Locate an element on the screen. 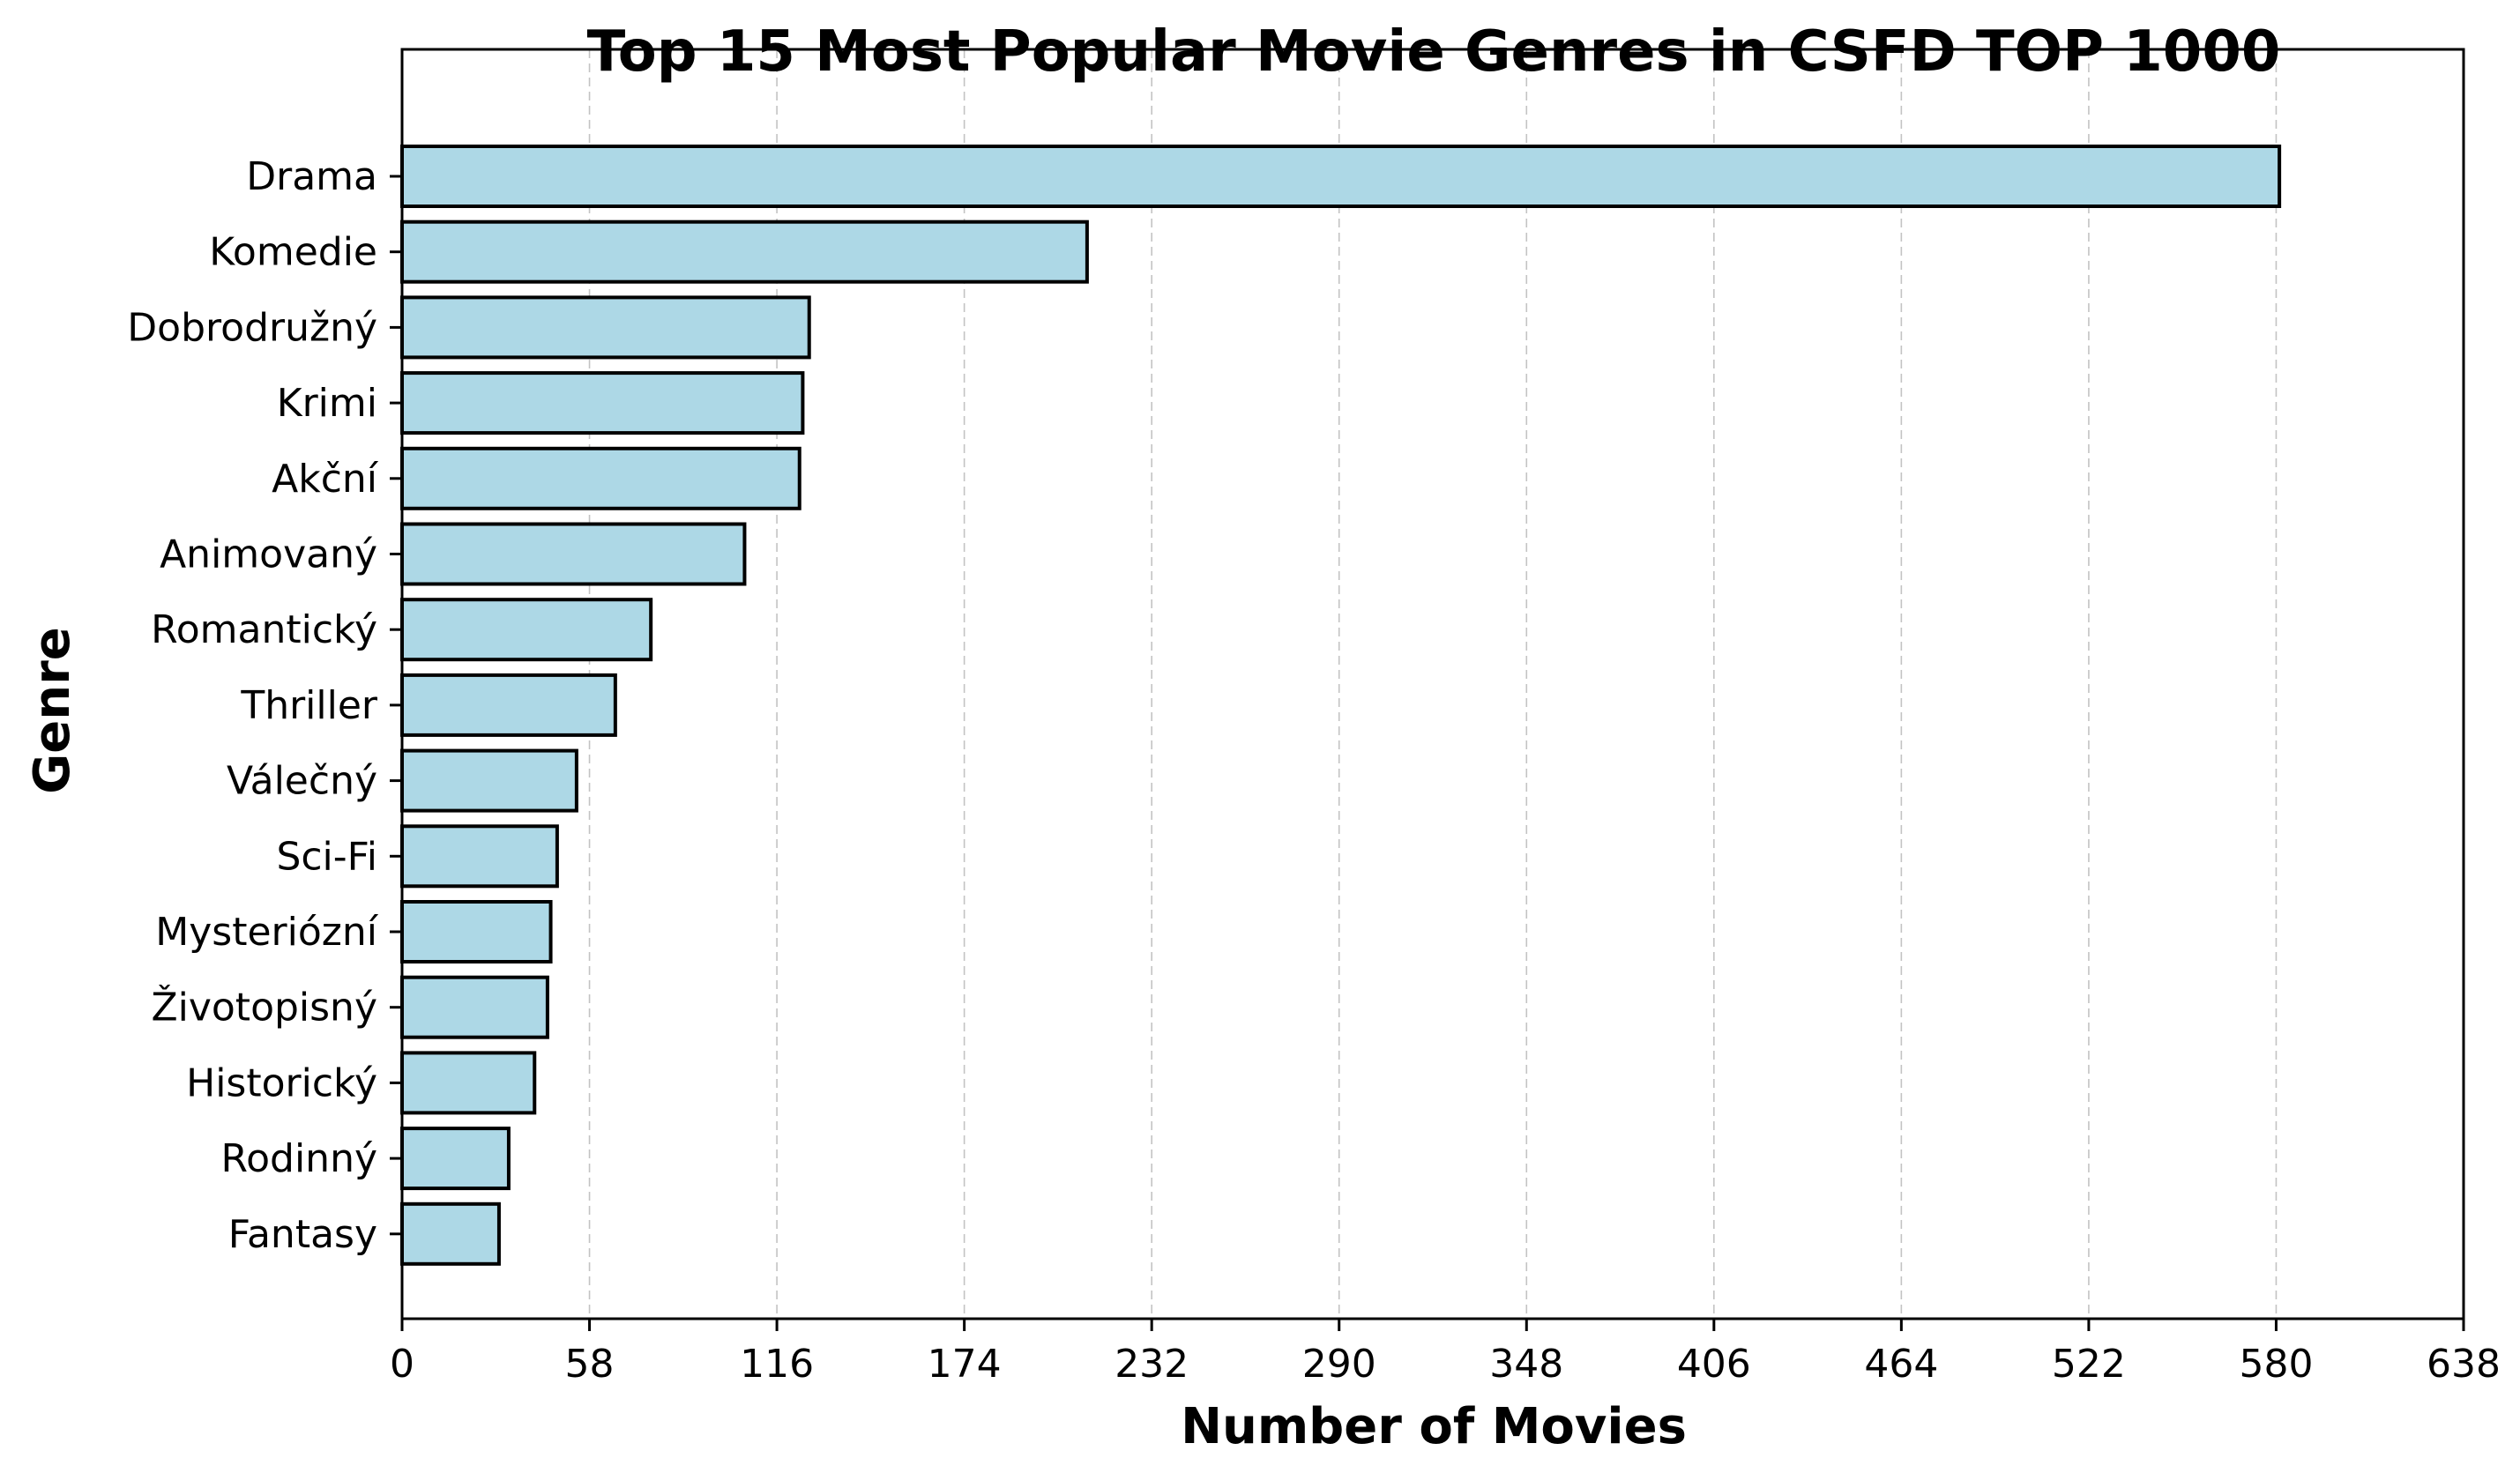  x-tick-label: 522 is located at coordinates (2089, 1364).